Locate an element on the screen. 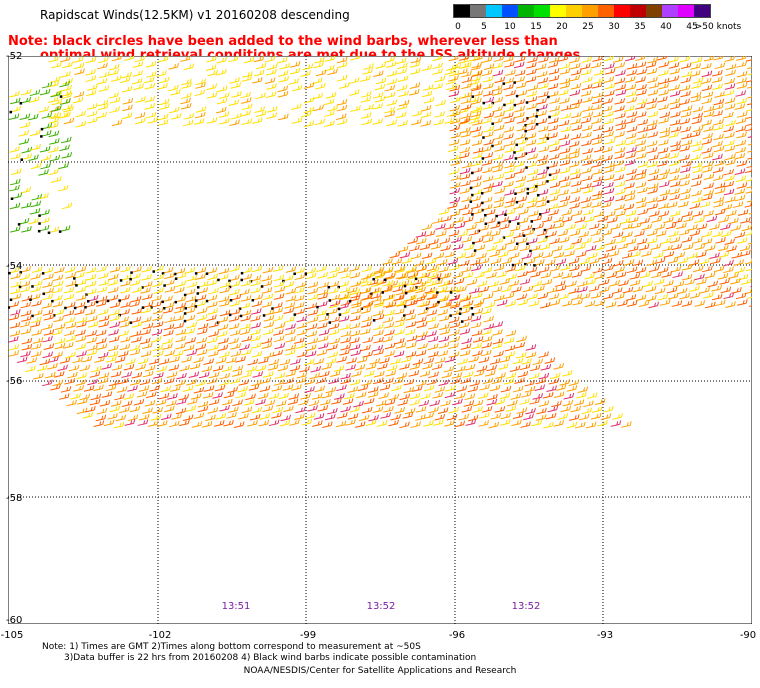 This screenshot has height=688, width=760. legend-color-bar is located at coordinates (582, 11).